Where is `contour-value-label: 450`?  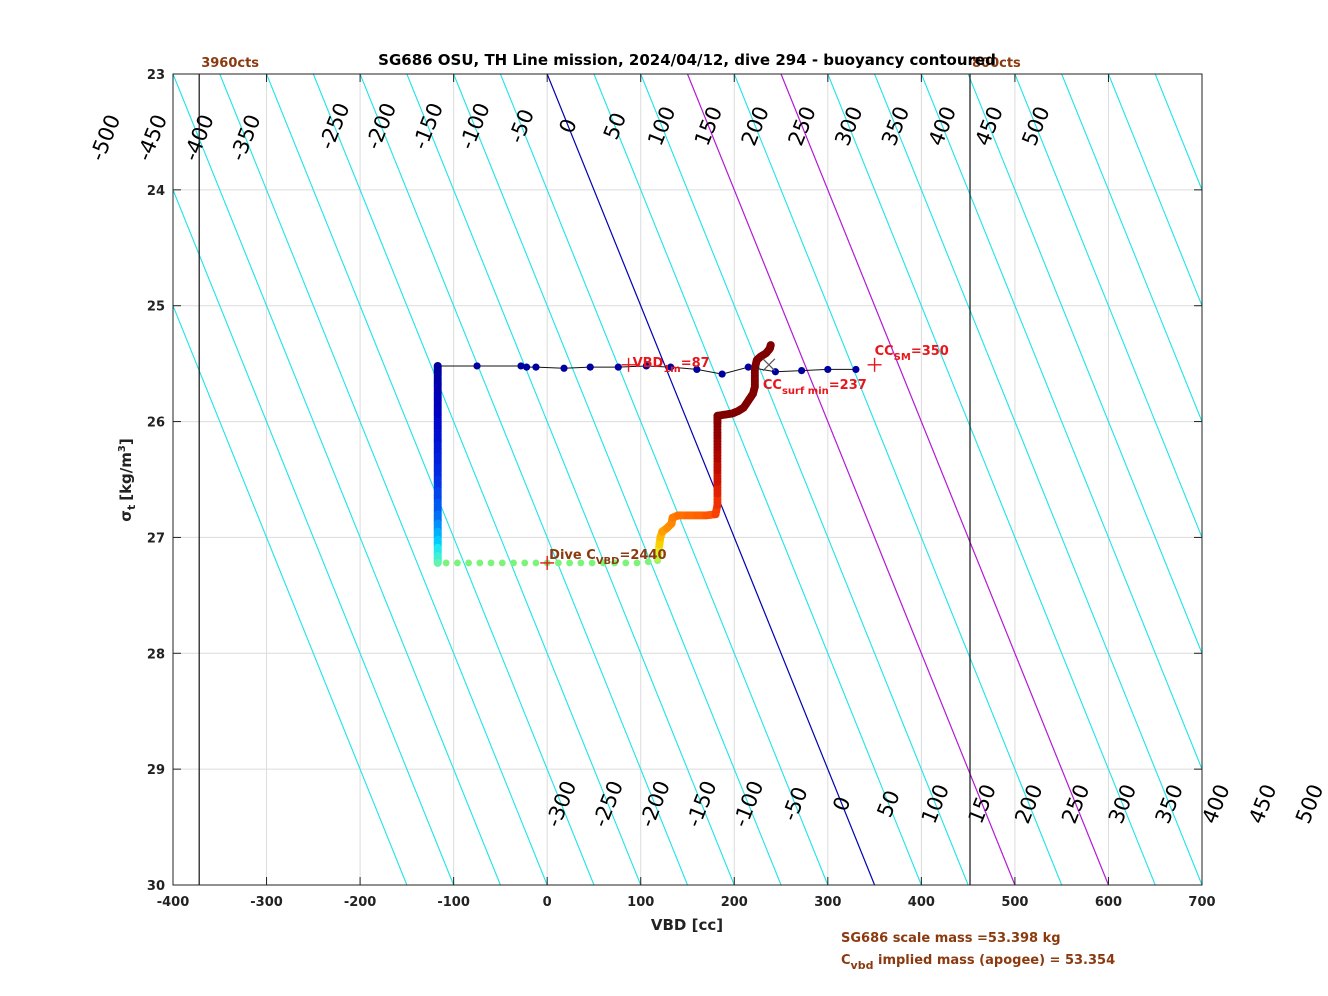 contour-value-label: 450 is located at coordinates (1262, 804).